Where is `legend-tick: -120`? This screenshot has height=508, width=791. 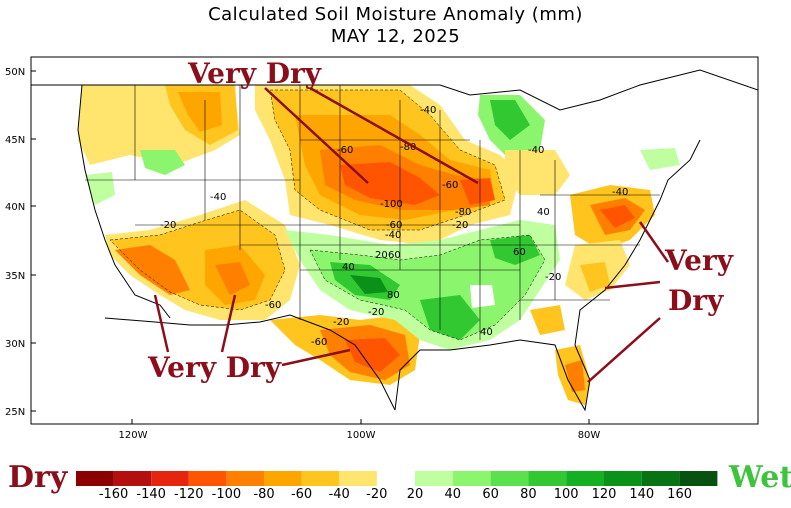 legend-tick: -120 is located at coordinates (189, 494).